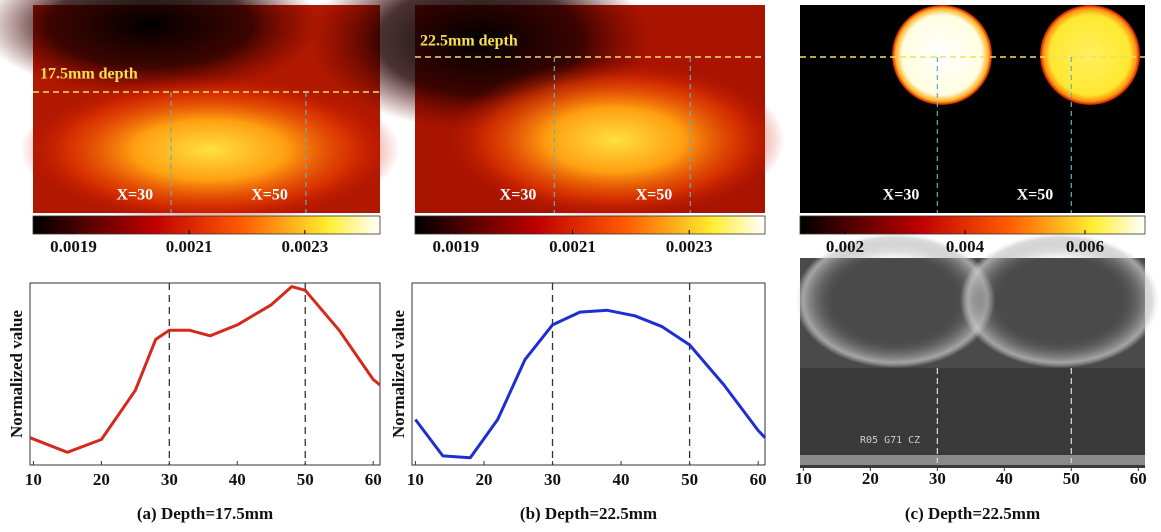 The width and height of the screenshot is (1161, 532). I want to click on caption: (c) Depth=22.5mm, so click(972, 513).